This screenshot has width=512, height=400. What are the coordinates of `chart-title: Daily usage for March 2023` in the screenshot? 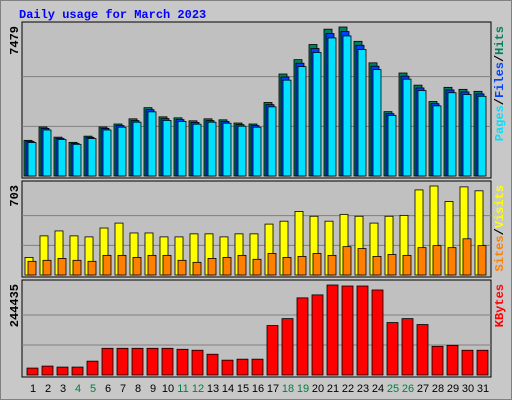 It's located at (112, 15).